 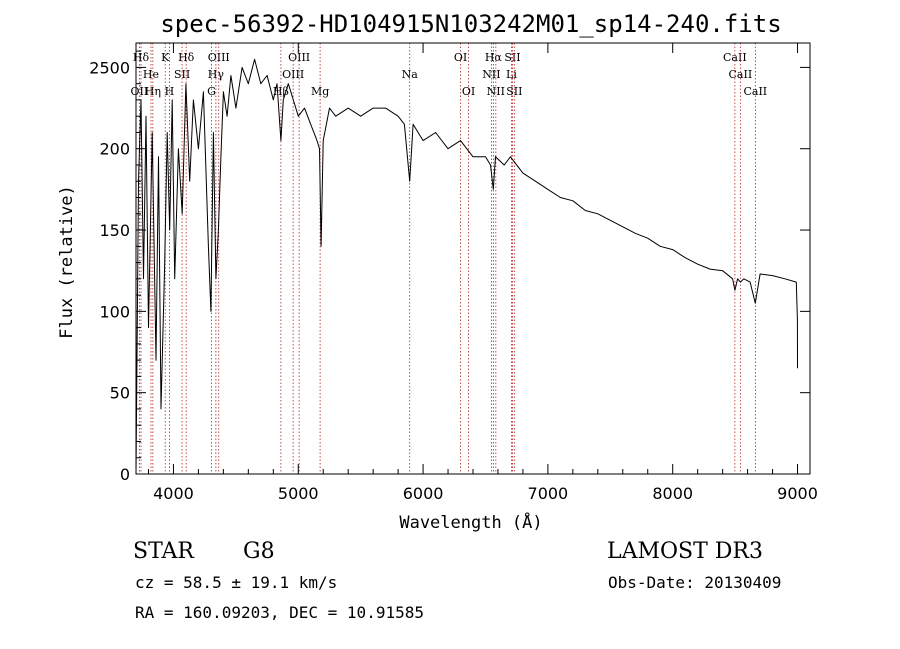 What do you see at coordinates (120, 393) in the screenshot?
I see `y-tick-label: 50` at bounding box center [120, 393].